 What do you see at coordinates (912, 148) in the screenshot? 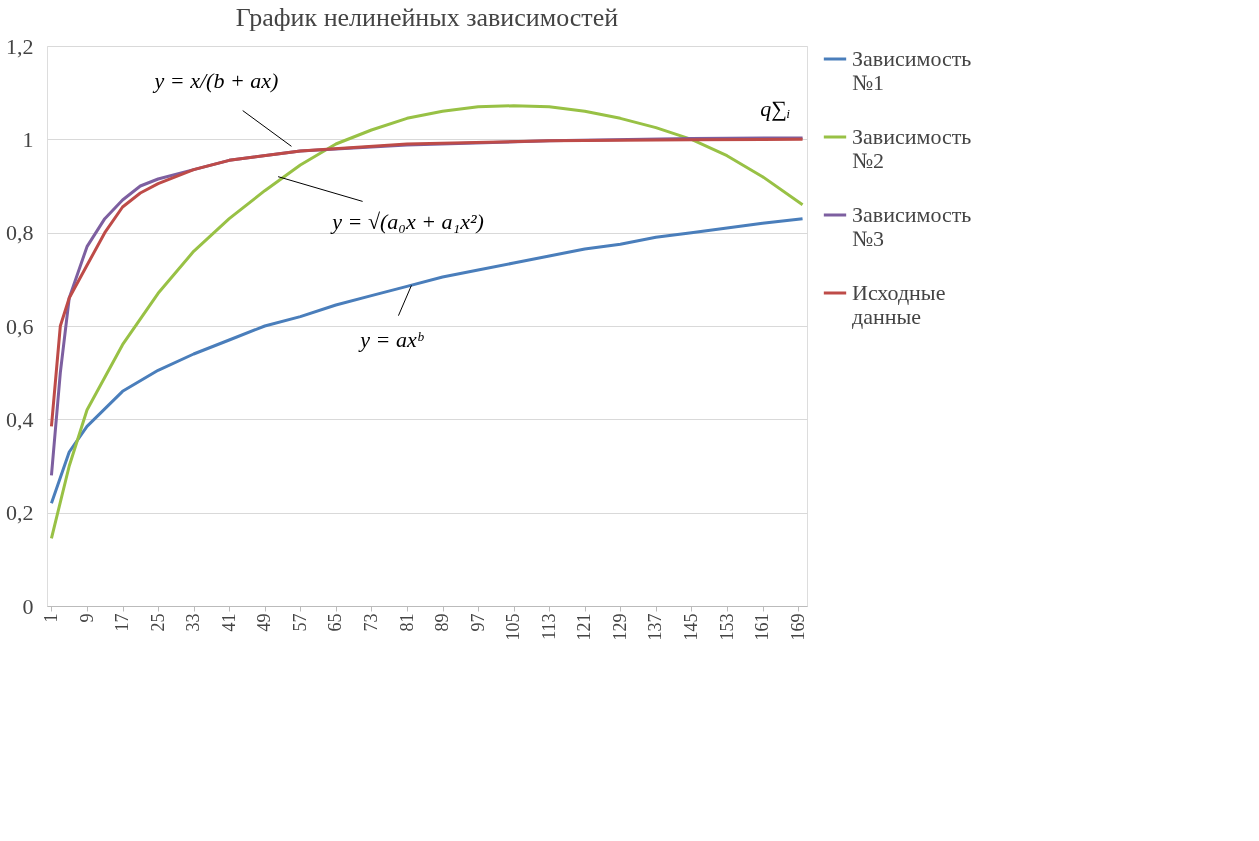
I see `legend-label: Зависимость №2` at bounding box center [912, 148].